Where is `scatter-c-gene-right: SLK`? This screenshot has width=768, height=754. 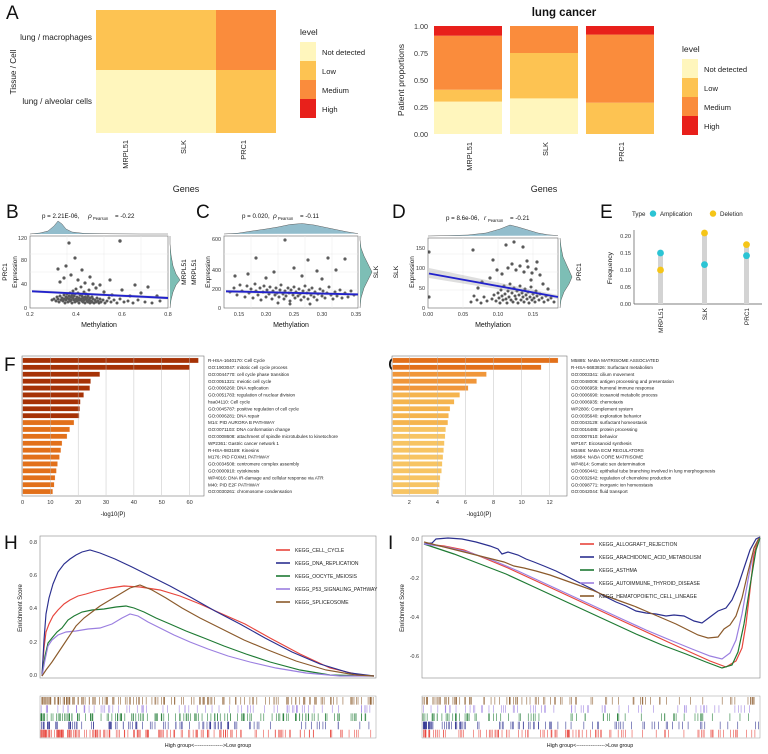 scatter-c-gene-right: SLK is located at coordinates (376, 271).